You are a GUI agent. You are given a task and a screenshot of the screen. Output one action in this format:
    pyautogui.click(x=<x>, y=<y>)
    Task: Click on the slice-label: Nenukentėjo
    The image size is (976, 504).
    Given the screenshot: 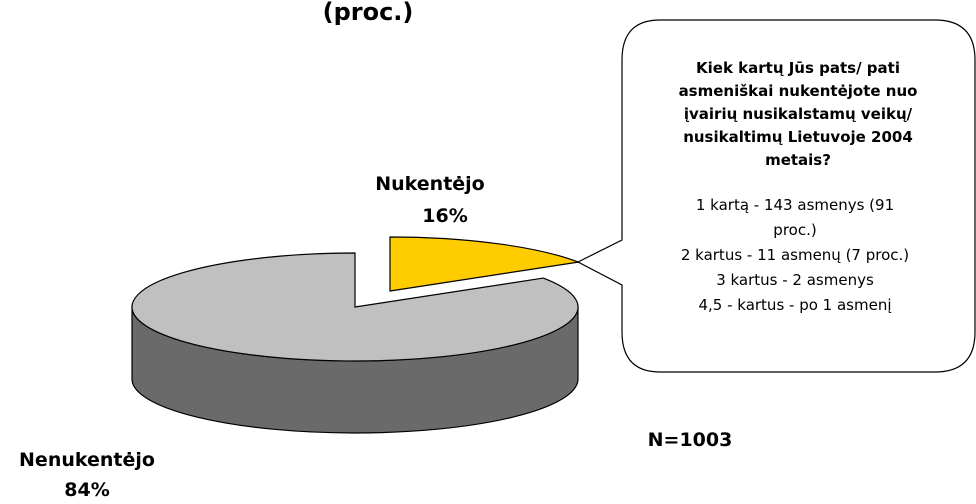 What is the action you would take?
    pyautogui.click(x=87, y=460)
    